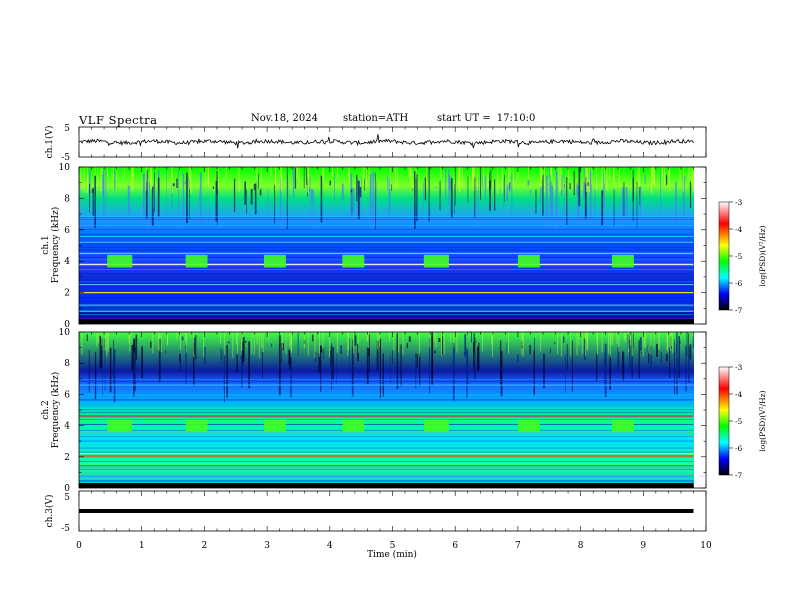  Describe the element at coordinates (392, 554) in the screenshot. I see `x-axis-label: Time (min)` at that location.